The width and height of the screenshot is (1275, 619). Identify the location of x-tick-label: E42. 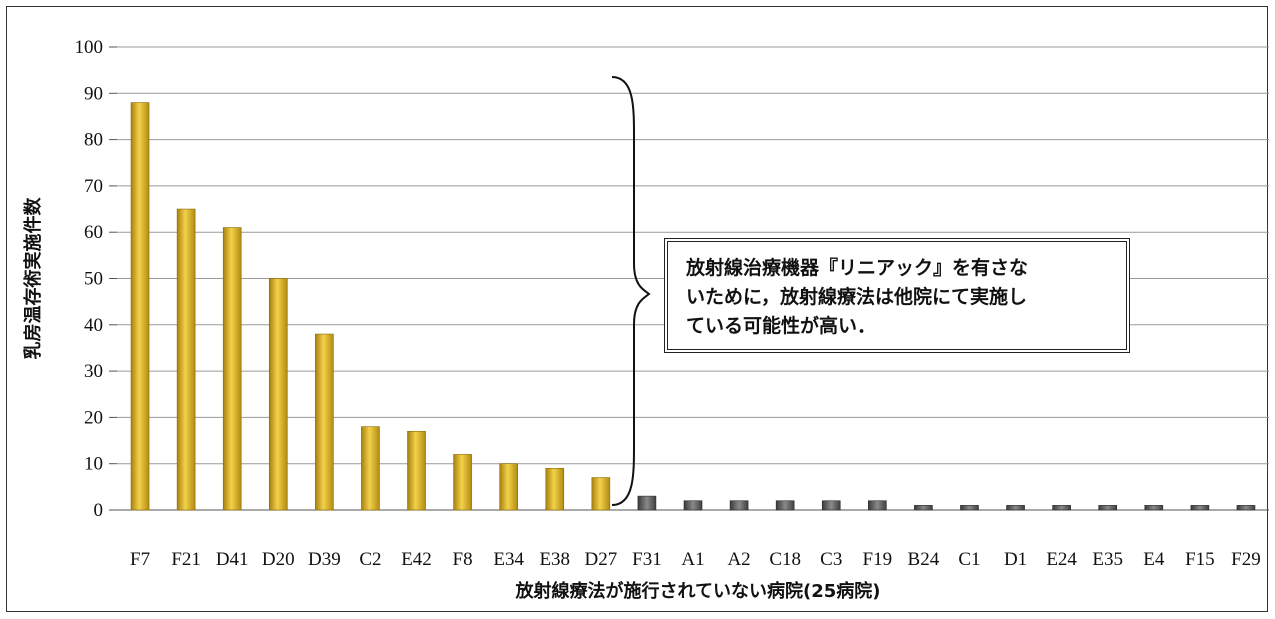
(416, 559).